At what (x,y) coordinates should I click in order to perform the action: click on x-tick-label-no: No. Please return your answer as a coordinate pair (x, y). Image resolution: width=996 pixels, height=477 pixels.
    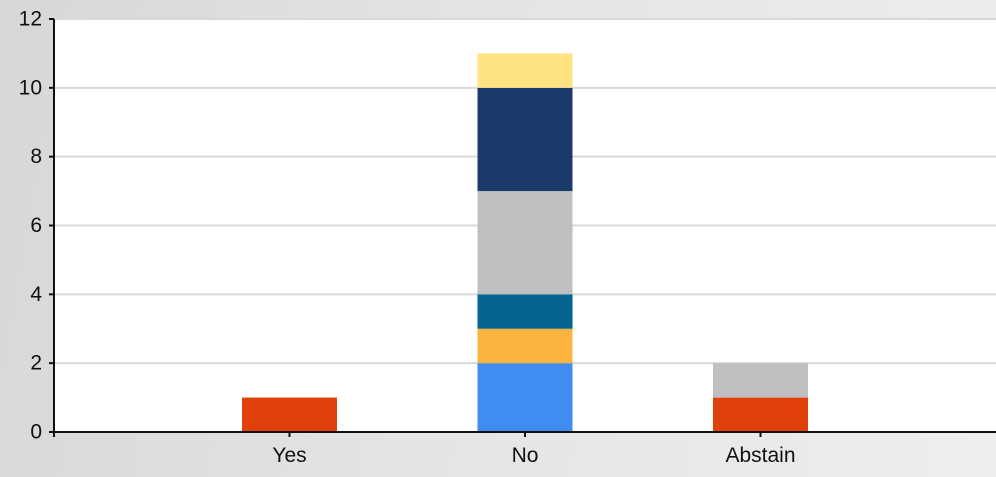
    Looking at the image, I should click on (525, 455).